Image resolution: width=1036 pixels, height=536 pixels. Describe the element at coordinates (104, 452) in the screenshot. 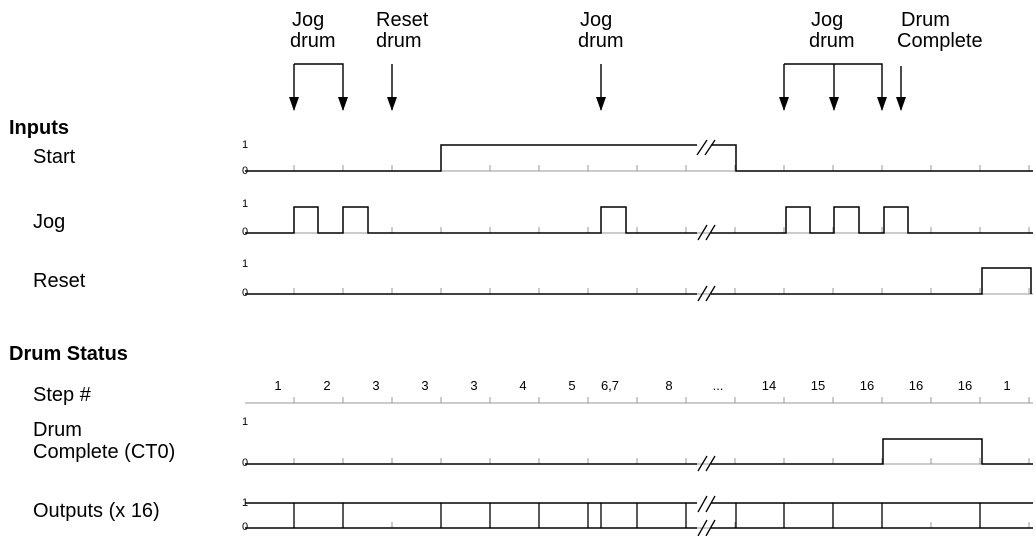

I see `drum-complete-label-line2: Complete (CT0)` at that location.